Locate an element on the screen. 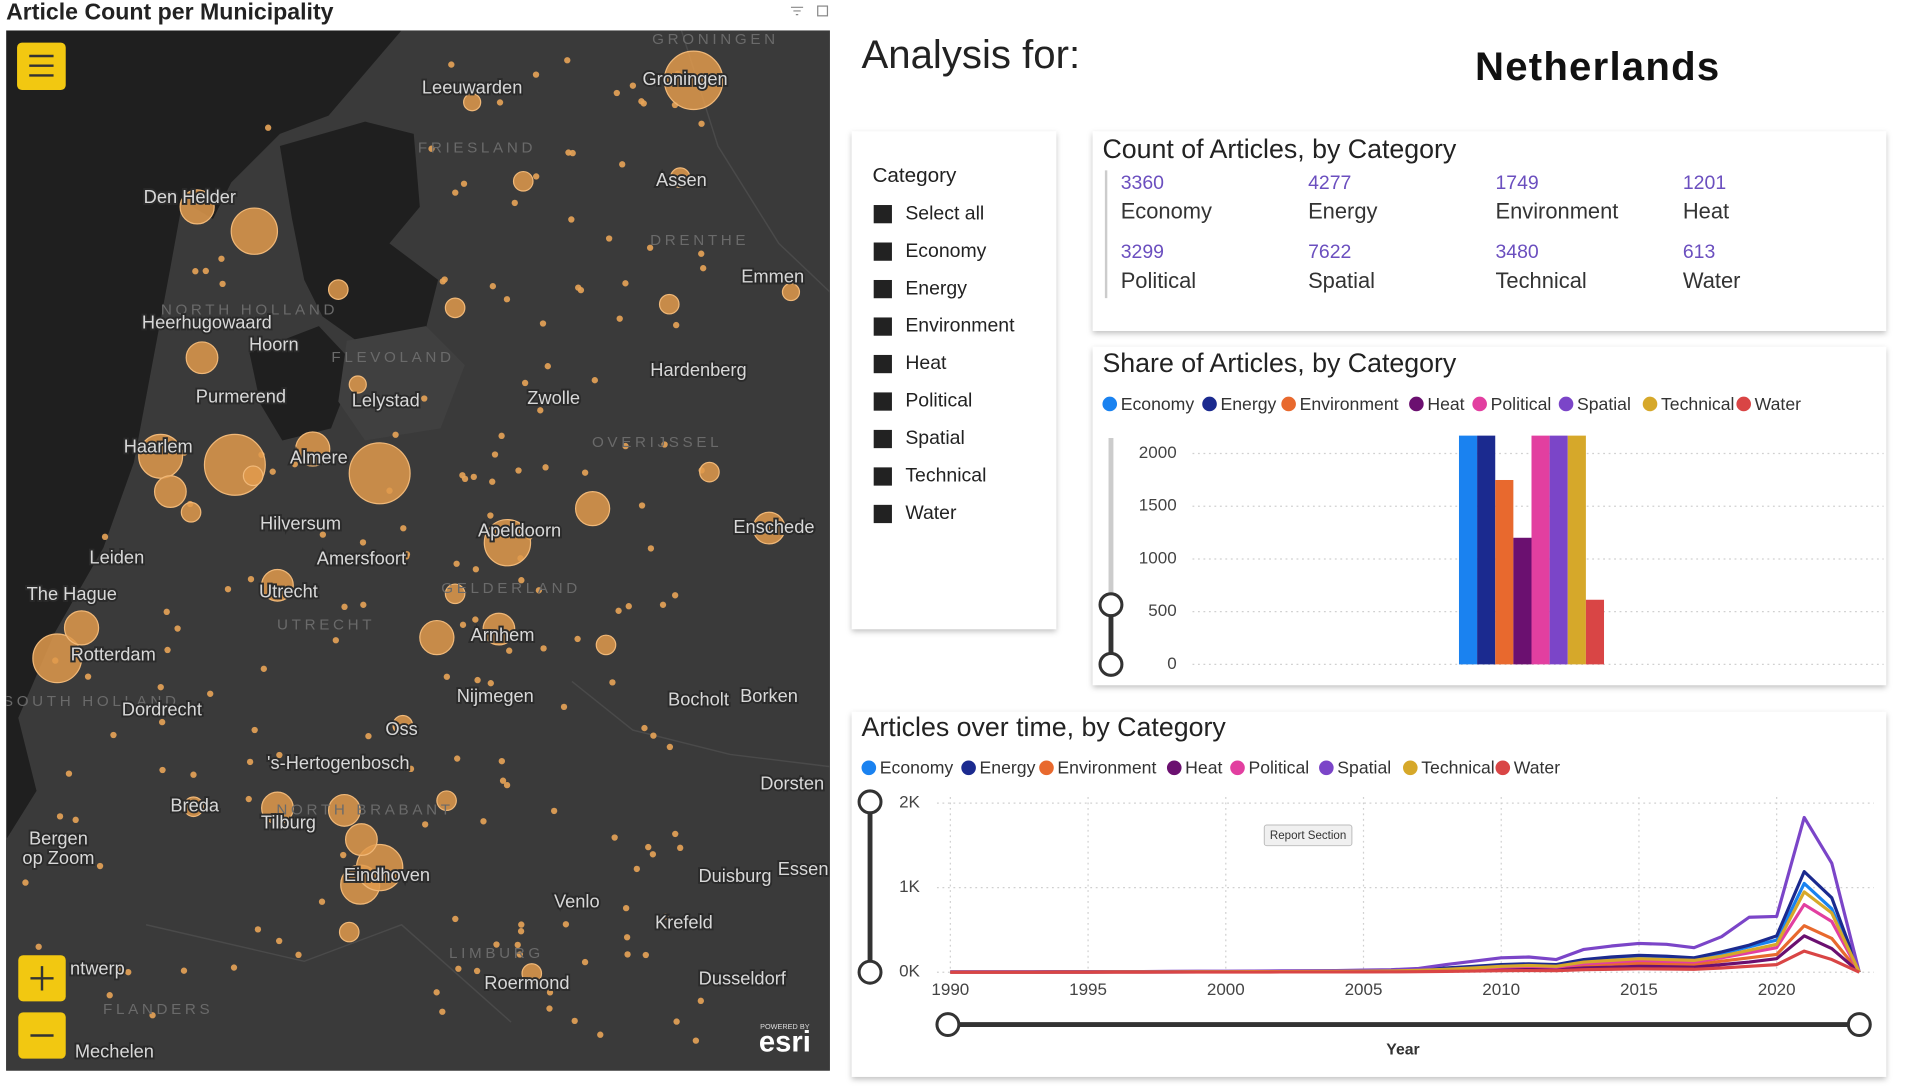 The height and width of the screenshot is (1086, 1908). place-label: Krefeld is located at coordinates (684, 921).